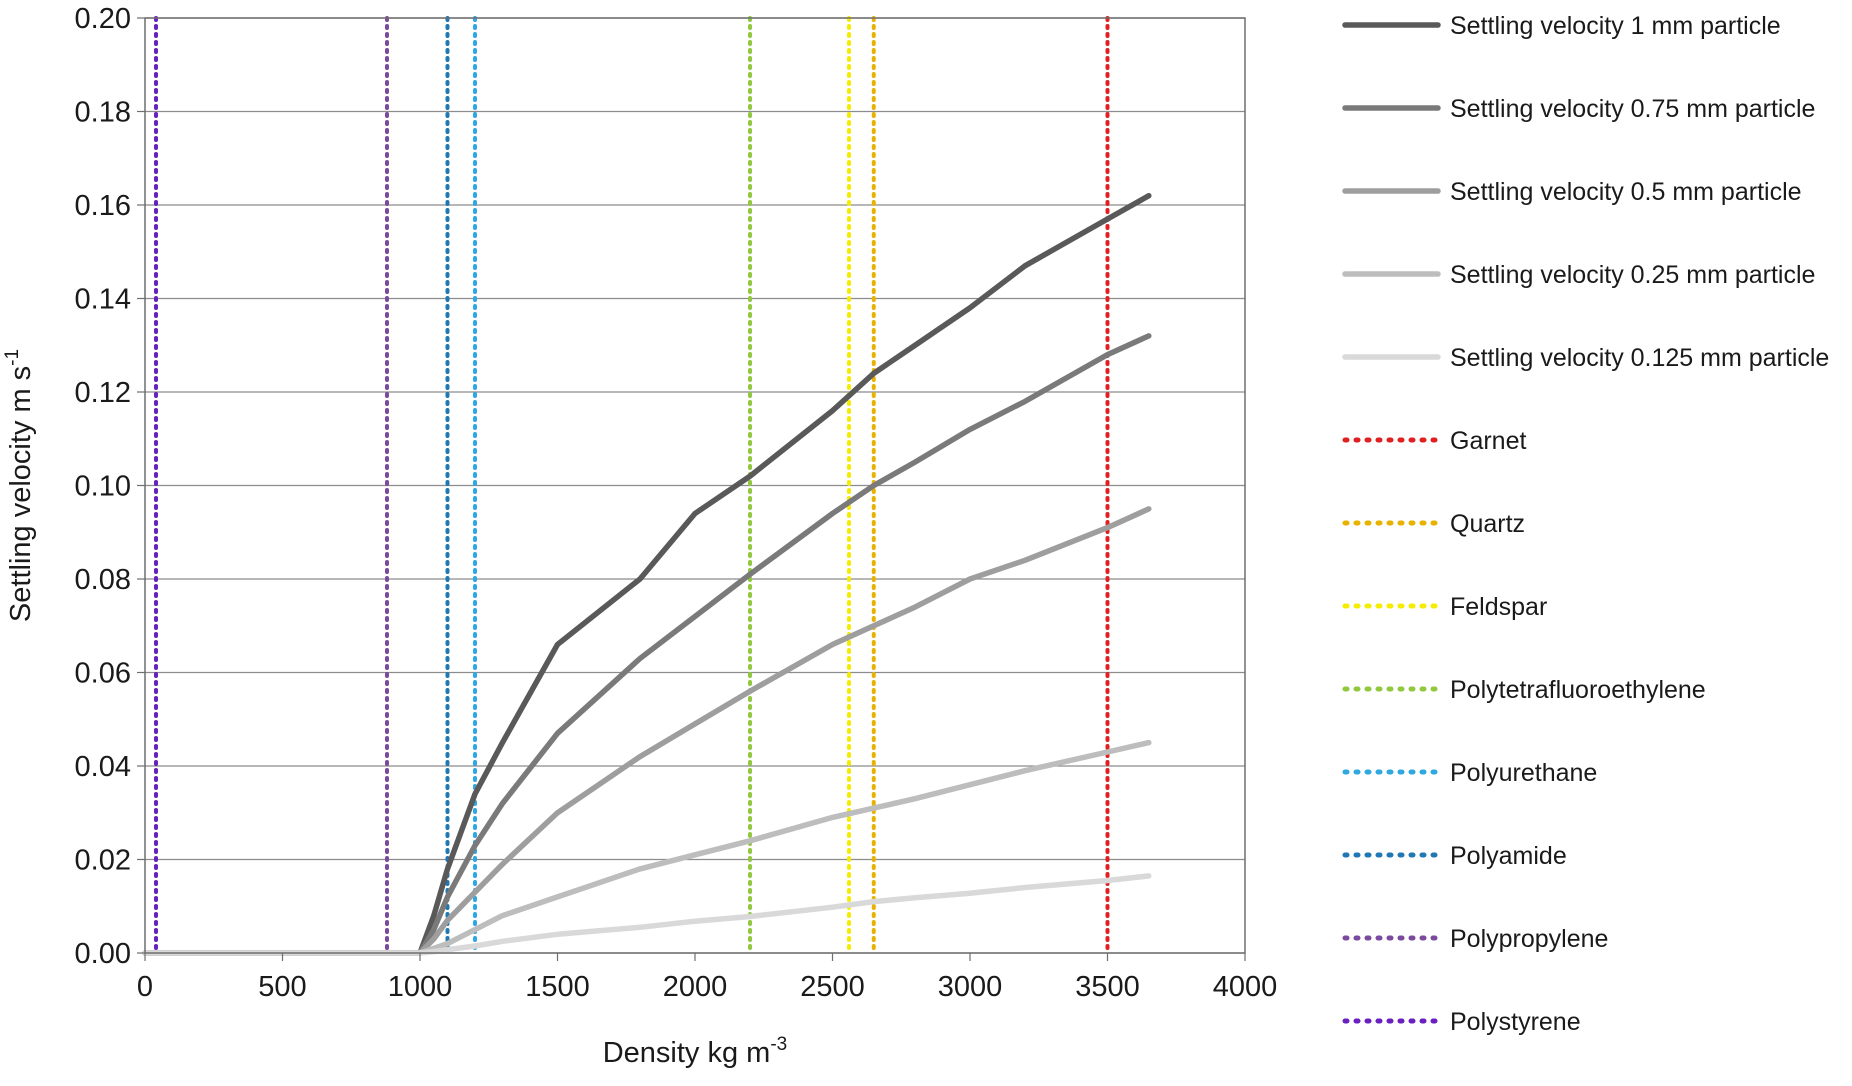 Image resolution: width=1852 pixels, height=1086 pixels. What do you see at coordinates (145, 987) in the screenshot?
I see `x-tick-label-0: 0` at bounding box center [145, 987].